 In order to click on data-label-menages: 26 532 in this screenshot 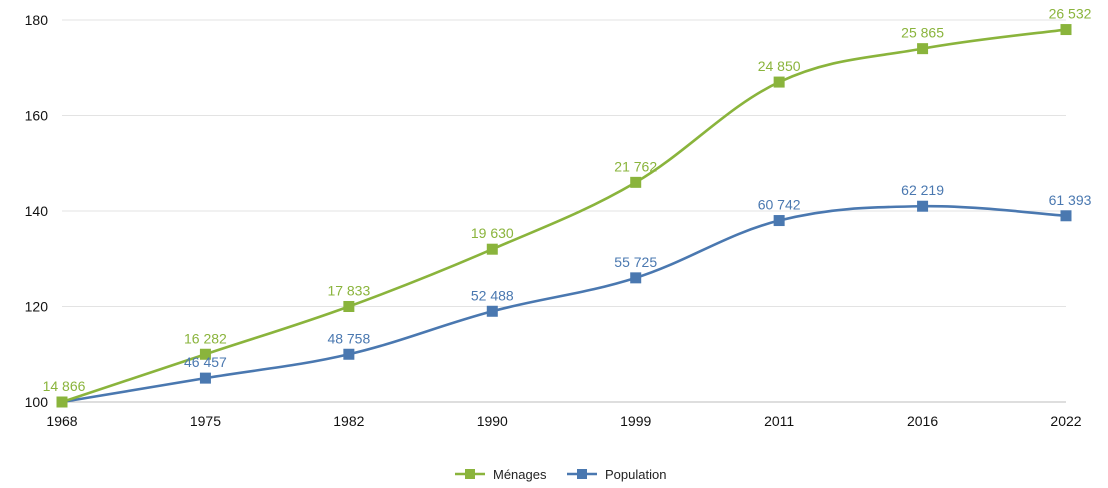, I will do `click(1070, 14)`.